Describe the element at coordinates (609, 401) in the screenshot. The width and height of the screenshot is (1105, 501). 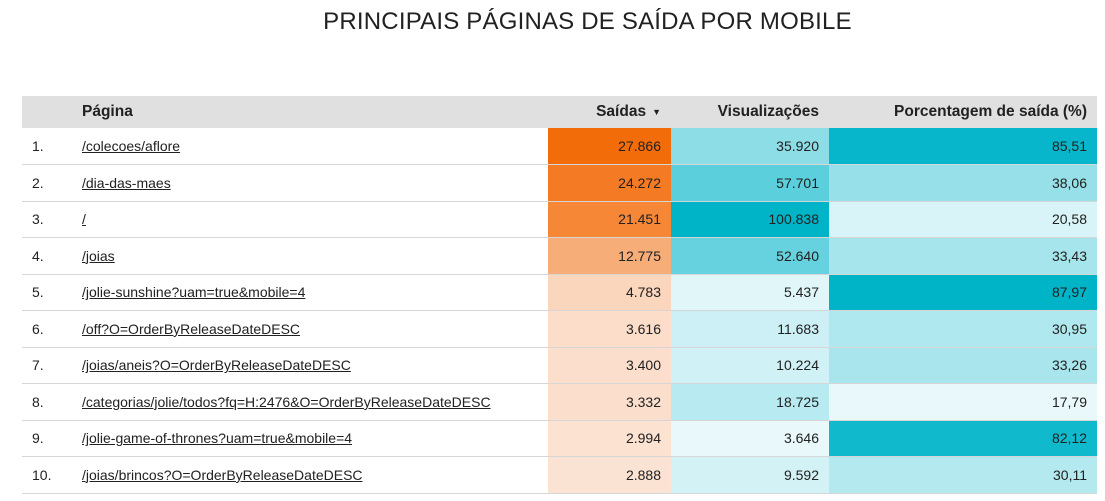
I see `exits-cell: 3.332` at that location.